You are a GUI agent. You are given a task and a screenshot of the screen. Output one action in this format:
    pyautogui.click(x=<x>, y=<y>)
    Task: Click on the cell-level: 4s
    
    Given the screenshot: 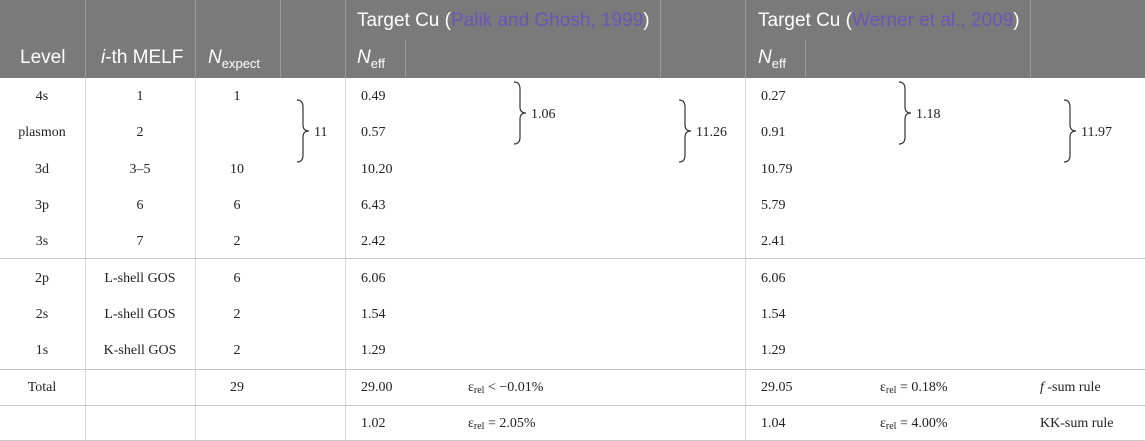 What is the action you would take?
    pyautogui.click(x=42, y=96)
    